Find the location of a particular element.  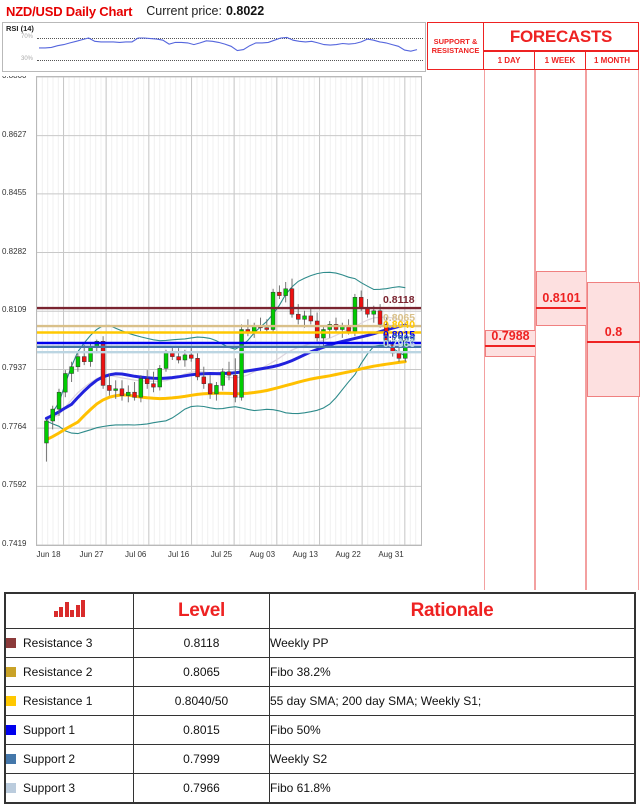

rsi-oversold-label: 30% is located at coordinates (27, 59).